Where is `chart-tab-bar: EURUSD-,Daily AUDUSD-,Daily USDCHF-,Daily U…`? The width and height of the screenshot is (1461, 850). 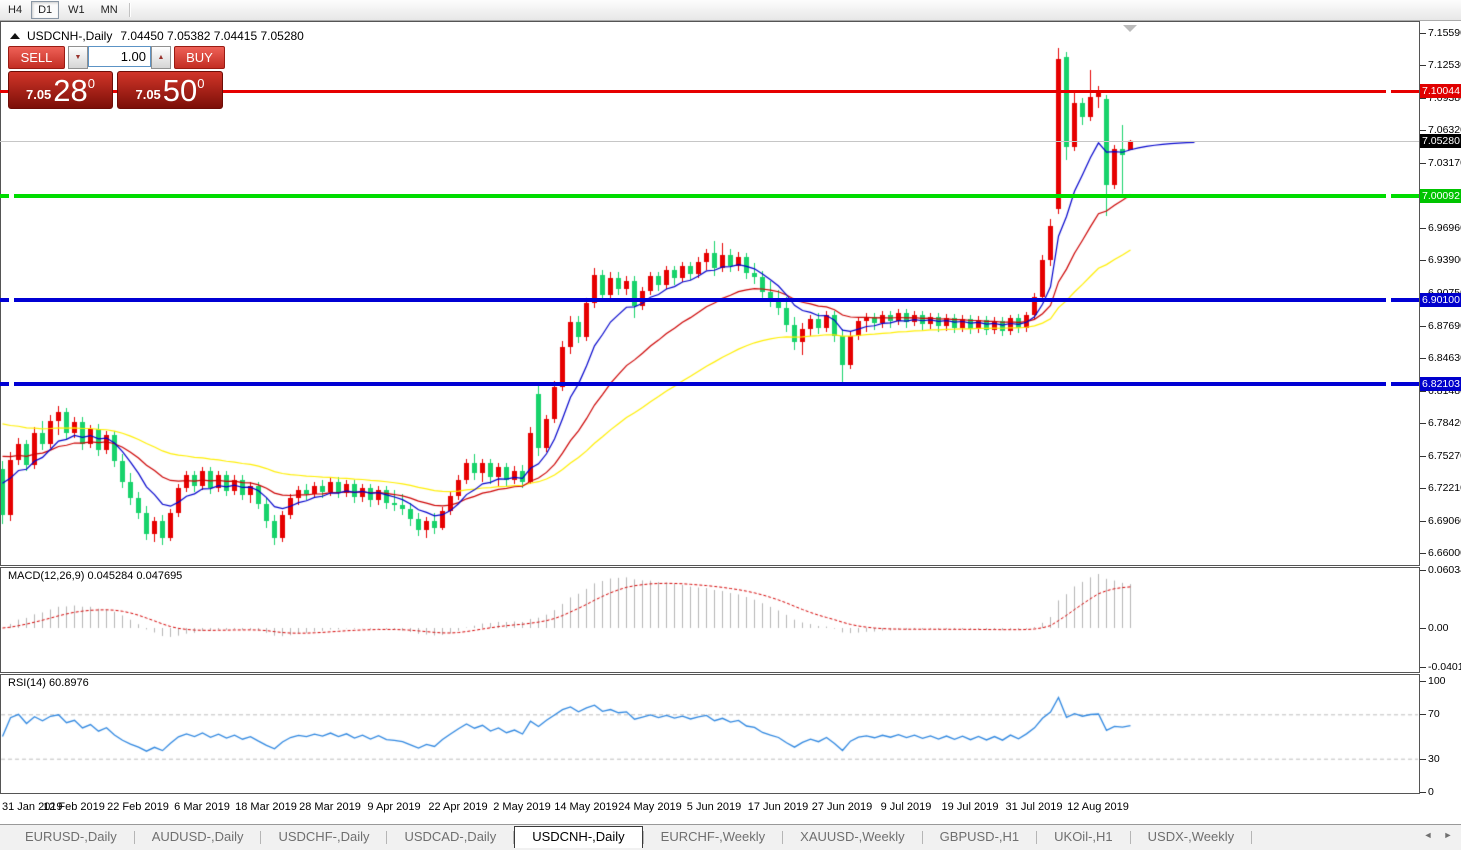 chart-tab-bar: EURUSD-,Daily AUDUSD-,Daily USDCHF-,Daily U… is located at coordinates (730, 837).